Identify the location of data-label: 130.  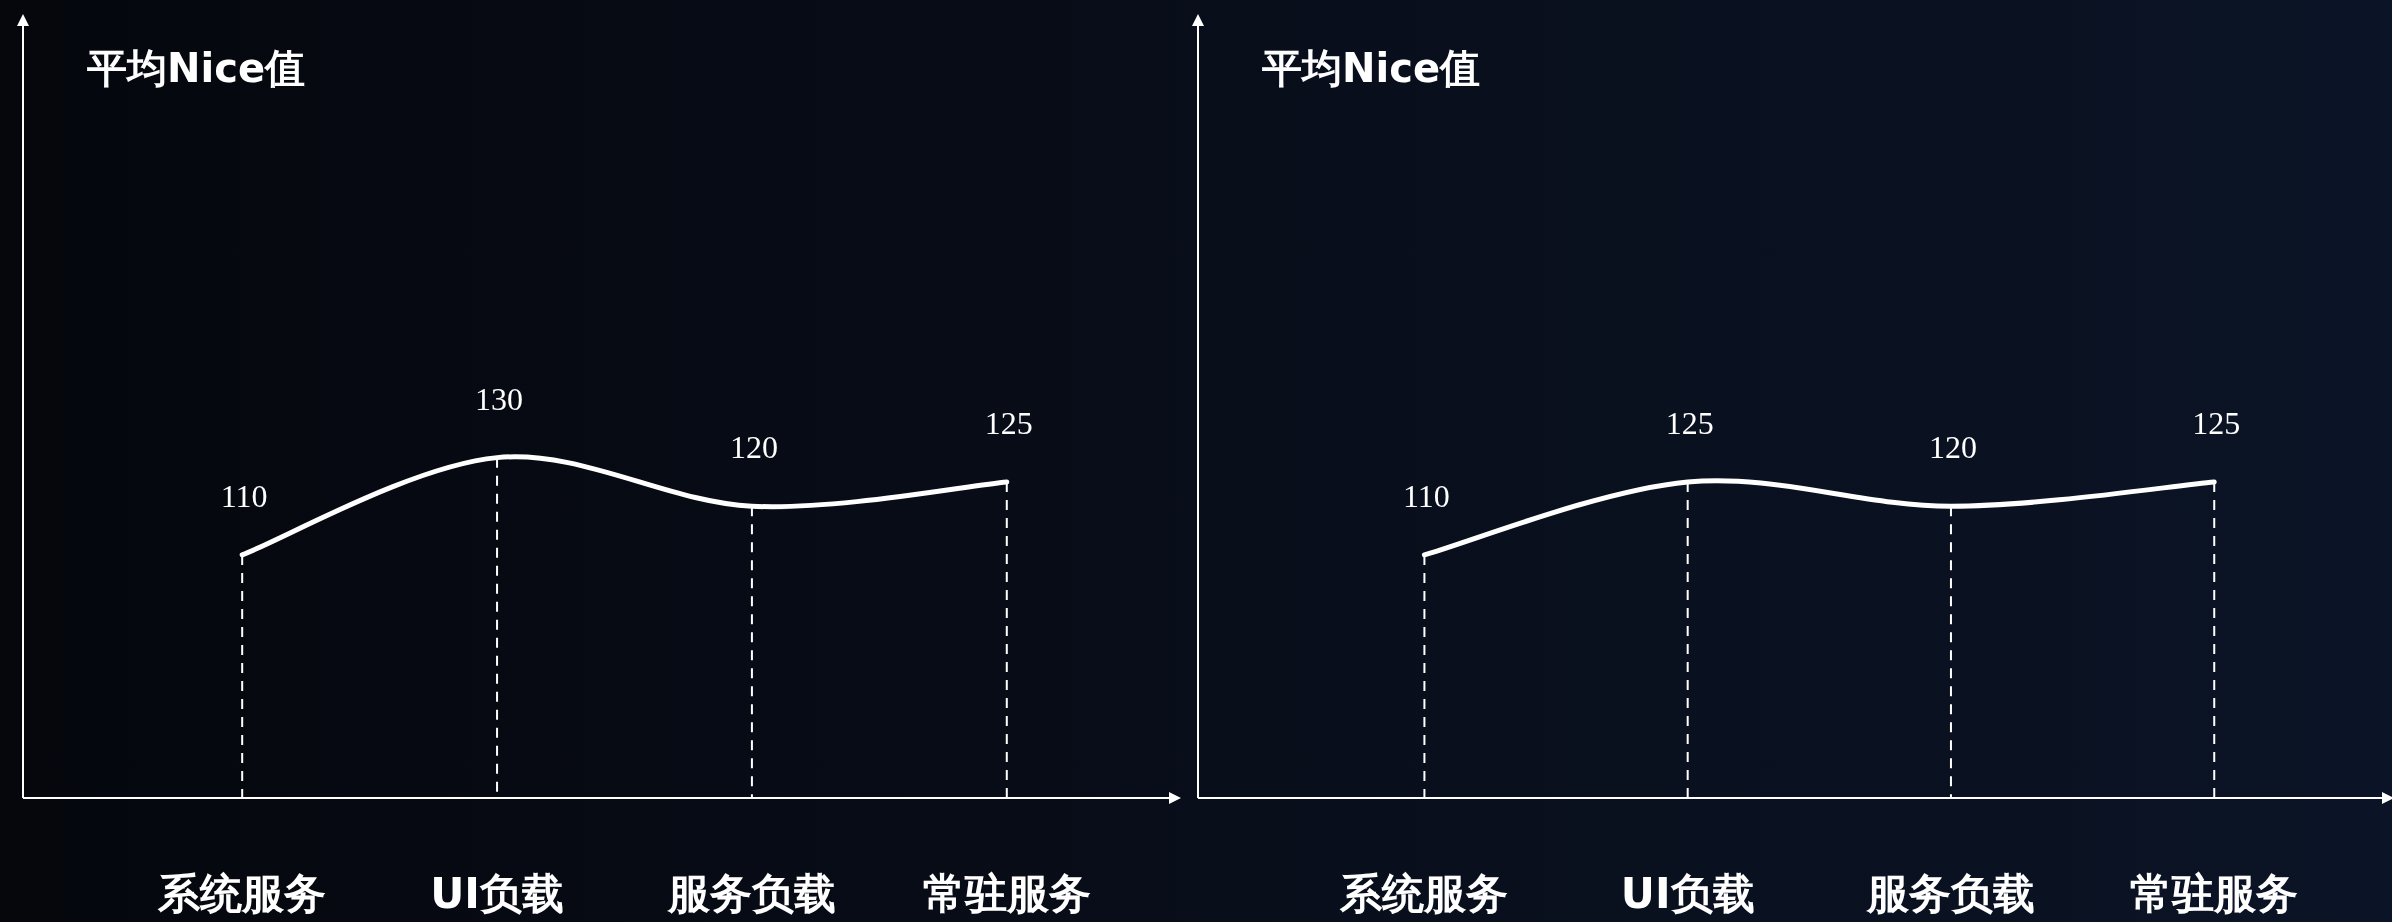
(499, 398).